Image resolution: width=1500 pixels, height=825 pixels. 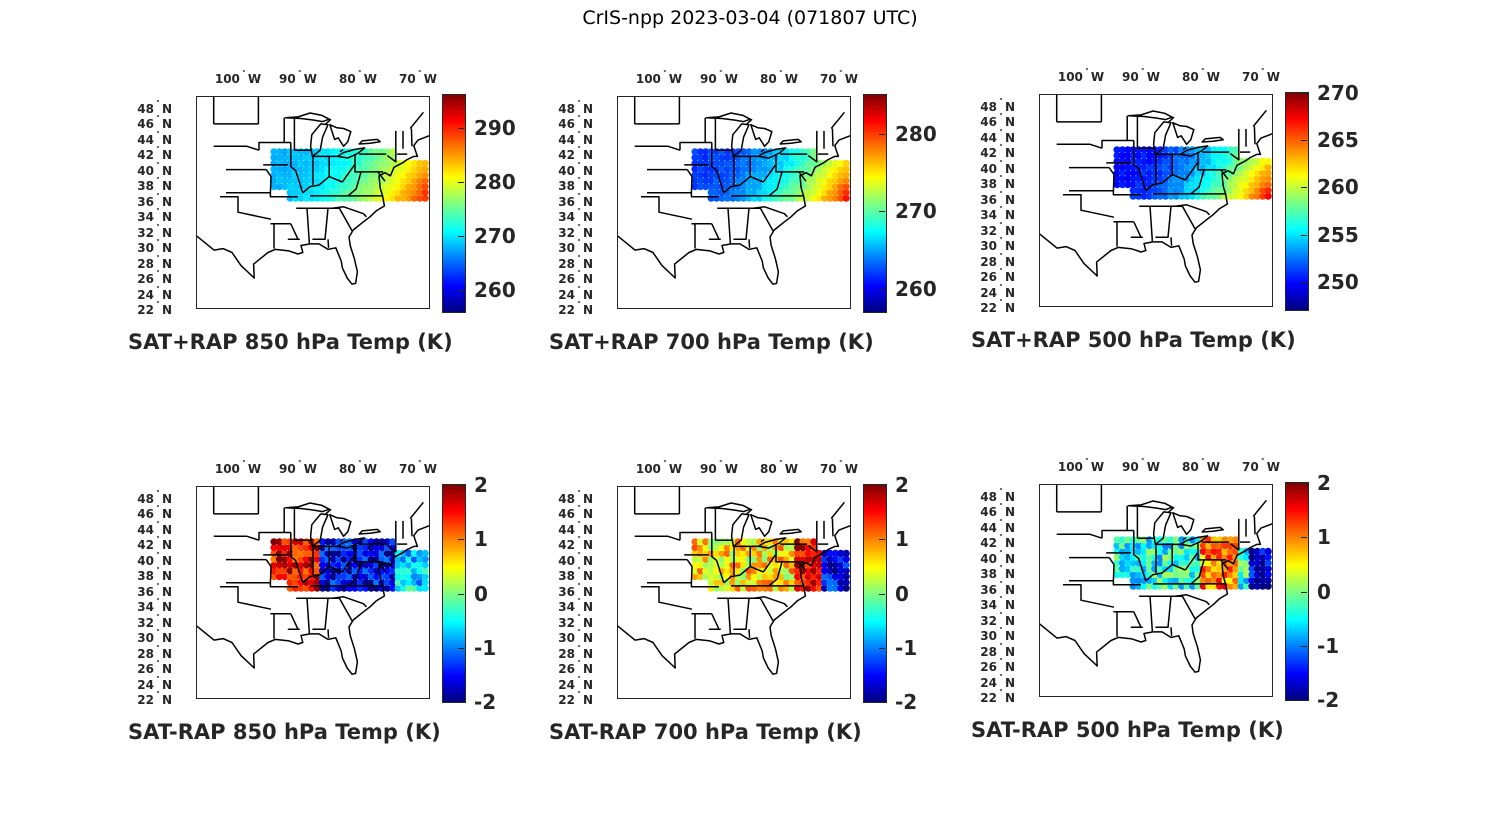 What do you see at coordinates (988, 292) in the screenshot?
I see `lat-tick-value: 24` at bounding box center [988, 292].